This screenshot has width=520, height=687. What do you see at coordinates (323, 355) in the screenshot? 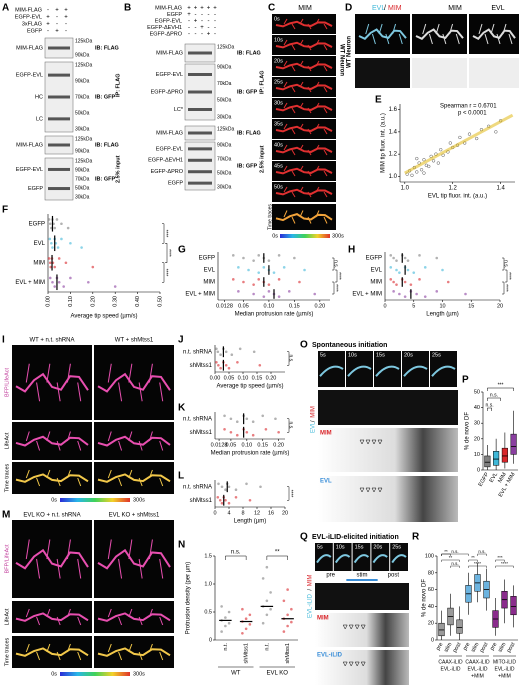
I see `label: 5s` at bounding box center [323, 355].